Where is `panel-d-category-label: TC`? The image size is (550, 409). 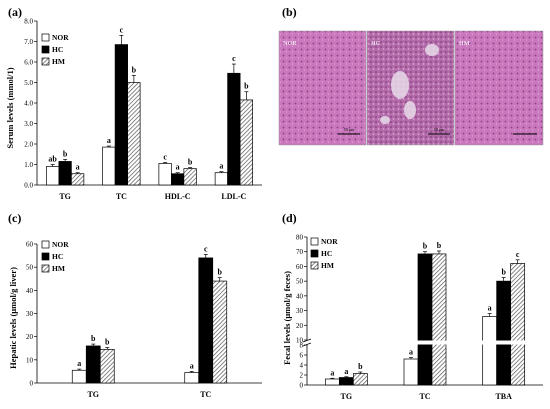 panel-d-category-label: TC is located at coordinates (424, 396).